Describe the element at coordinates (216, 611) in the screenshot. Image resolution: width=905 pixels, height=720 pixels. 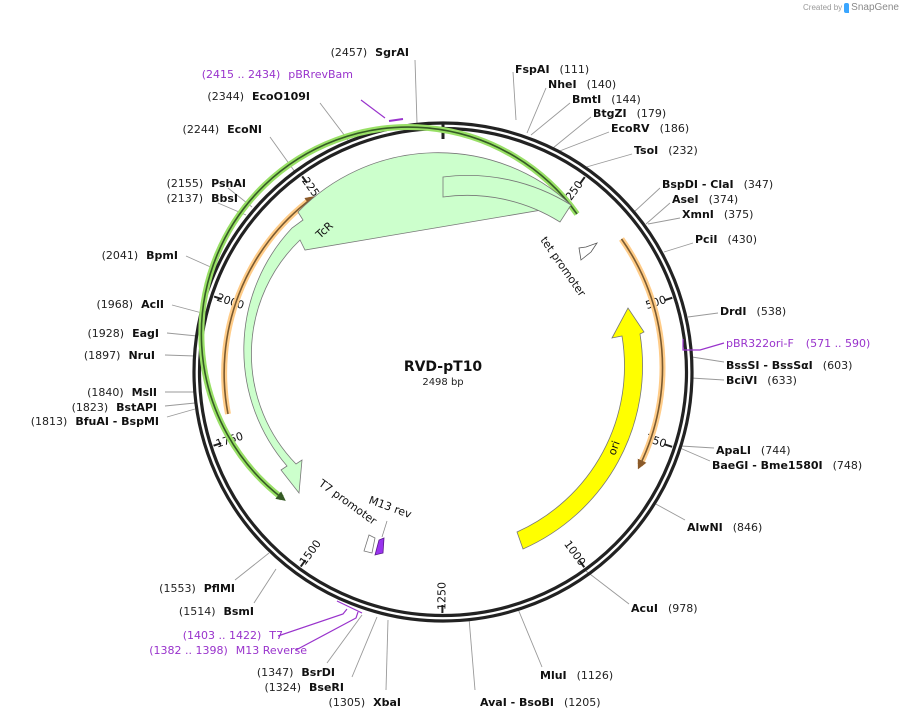
I see `enzyme-bsmi: (1514) BsmI` at that location.